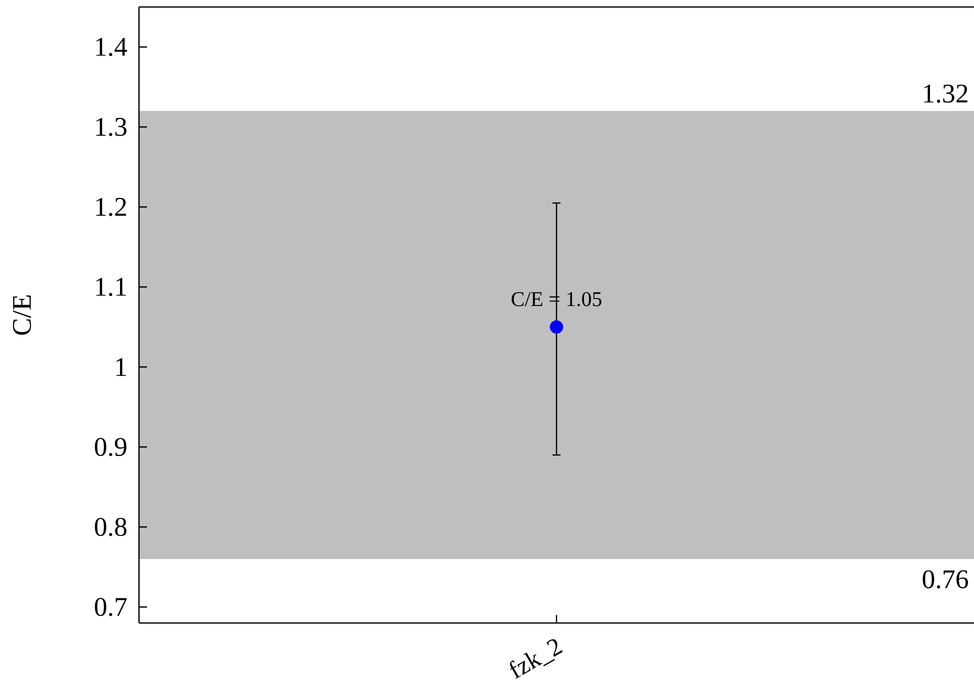  I want to click on x-tick-label: fzk_2, so click(536, 659).